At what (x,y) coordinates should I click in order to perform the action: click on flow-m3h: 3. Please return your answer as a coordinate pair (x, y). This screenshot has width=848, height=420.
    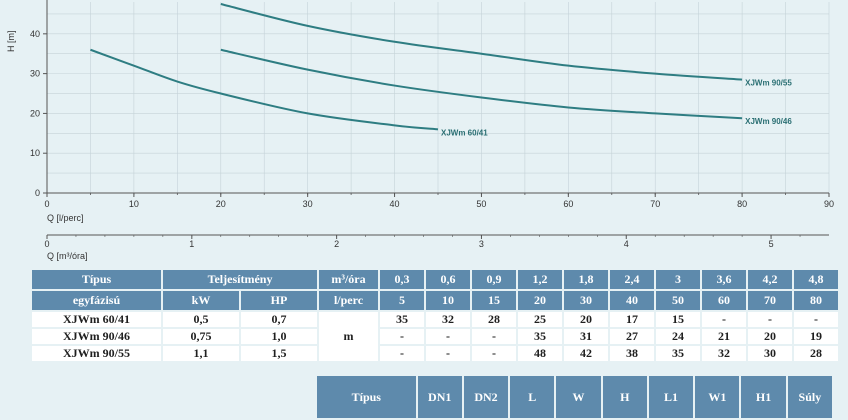
    Looking at the image, I should click on (678, 279).